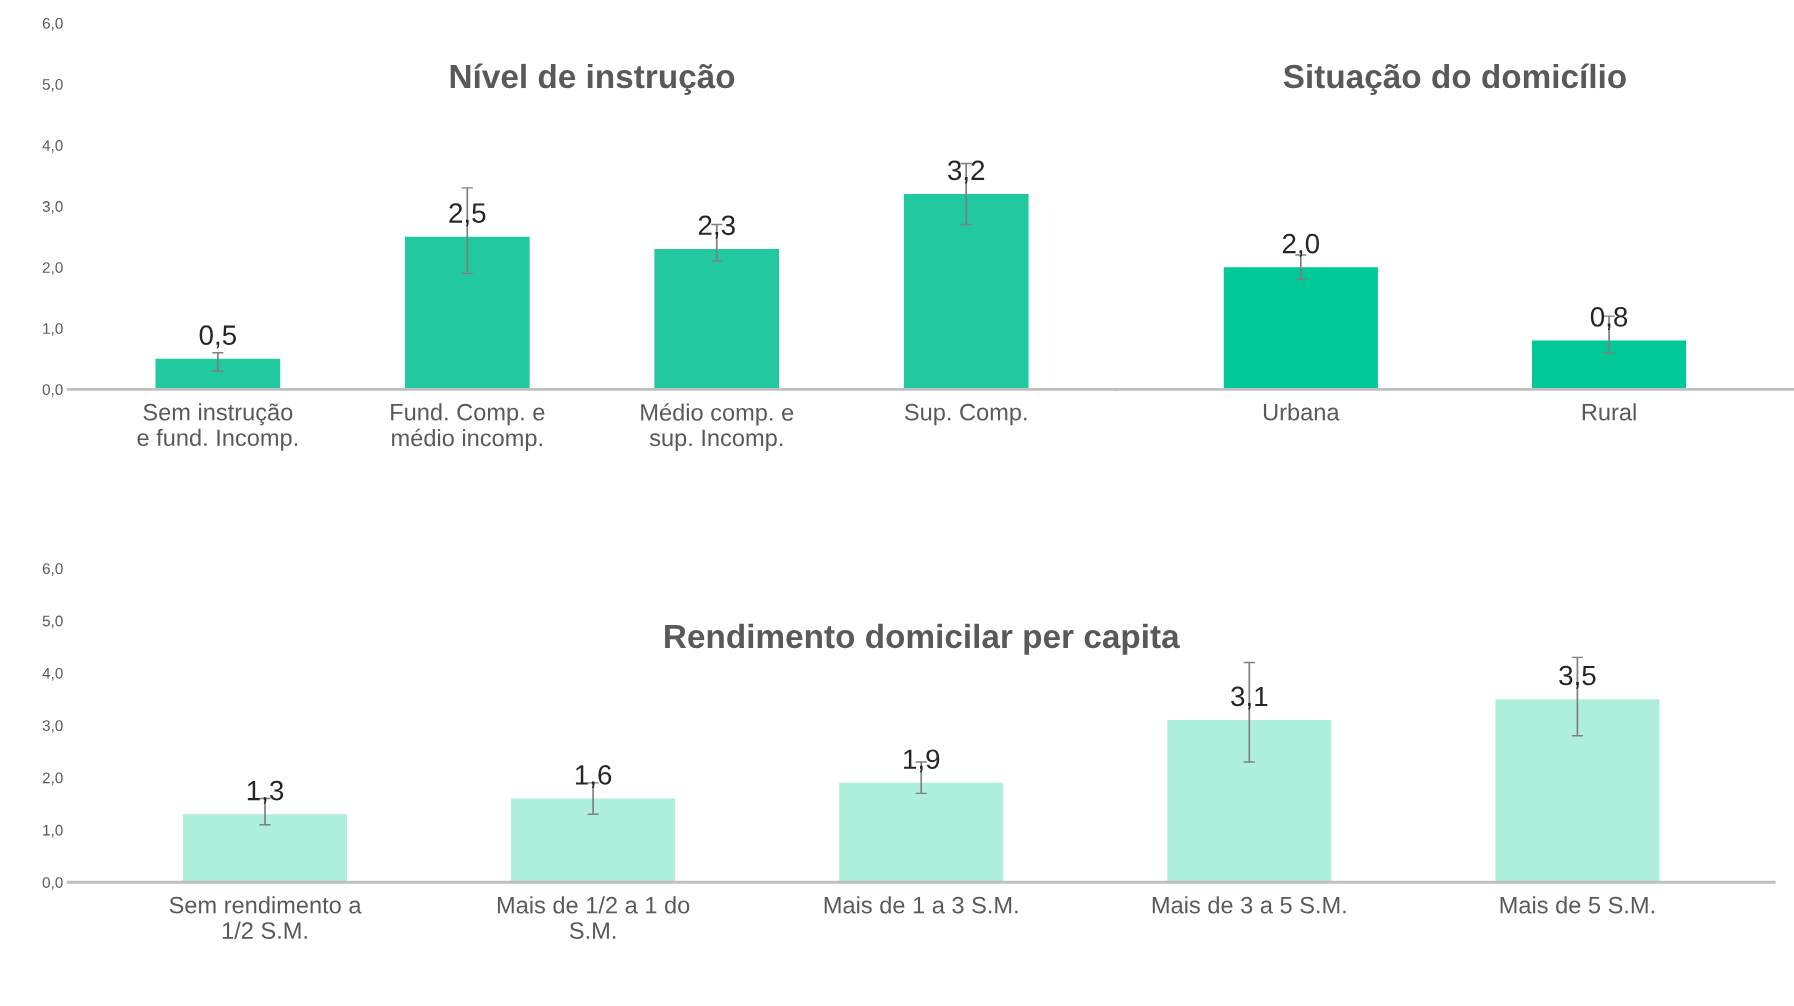  What do you see at coordinates (592, 79) in the screenshot?
I see `text: Nível de instrução` at bounding box center [592, 79].